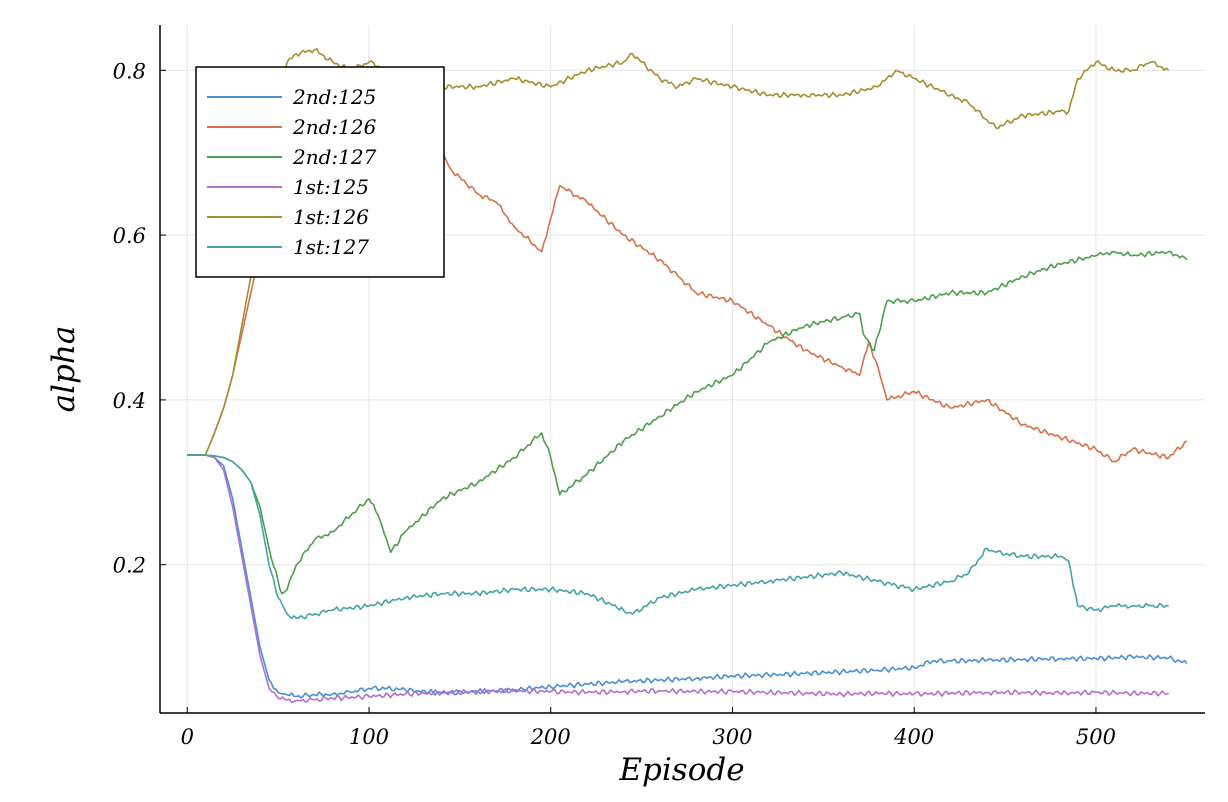 The image size is (1228, 802). Describe the element at coordinates (334, 127) in the screenshot. I see `legend-label: 2nd:126` at that location.